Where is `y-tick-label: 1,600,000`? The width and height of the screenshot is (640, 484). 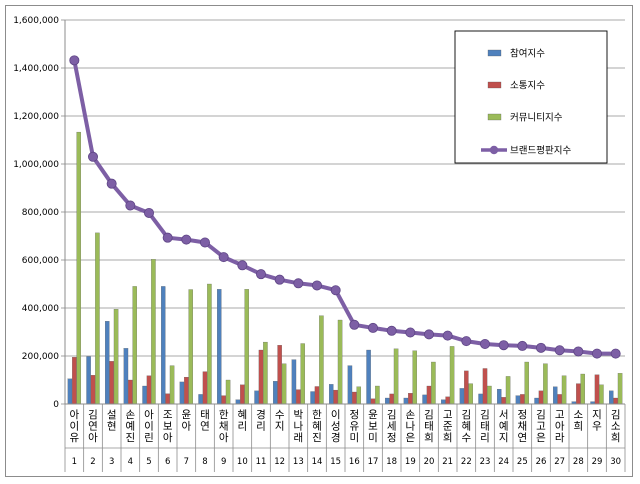
y-tick-label: 1,600,000 is located at coordinates (36, 21).